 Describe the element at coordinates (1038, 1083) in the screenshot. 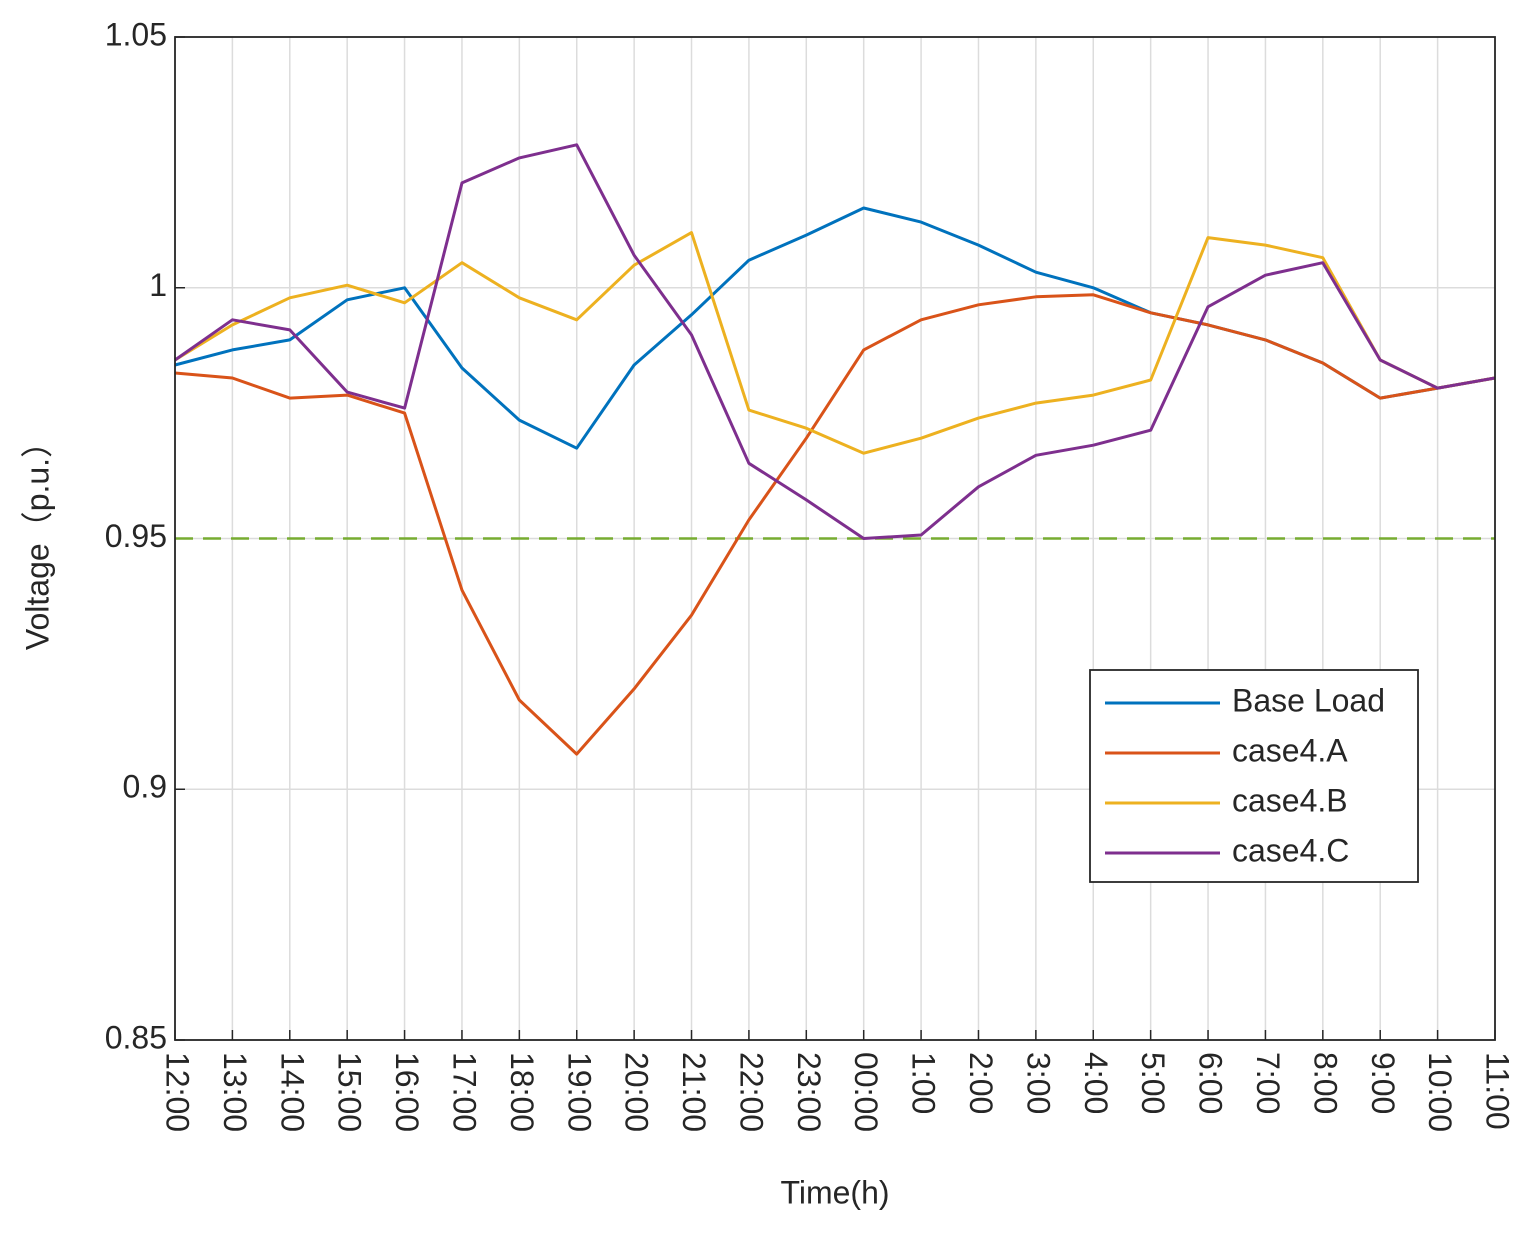

I see `x-tick-label: 3:00` at that location.